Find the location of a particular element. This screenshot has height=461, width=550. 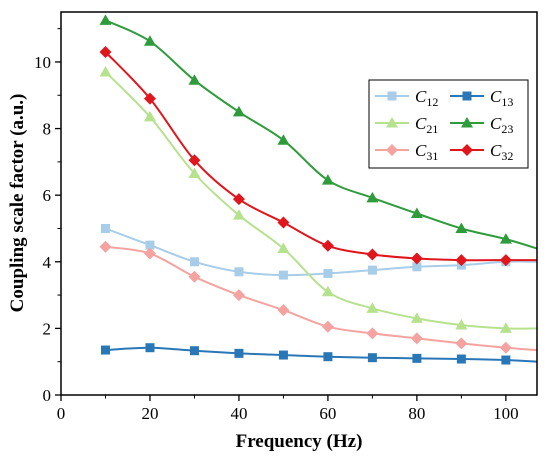

legend-label: C21 is located at coordinates (426, 125).